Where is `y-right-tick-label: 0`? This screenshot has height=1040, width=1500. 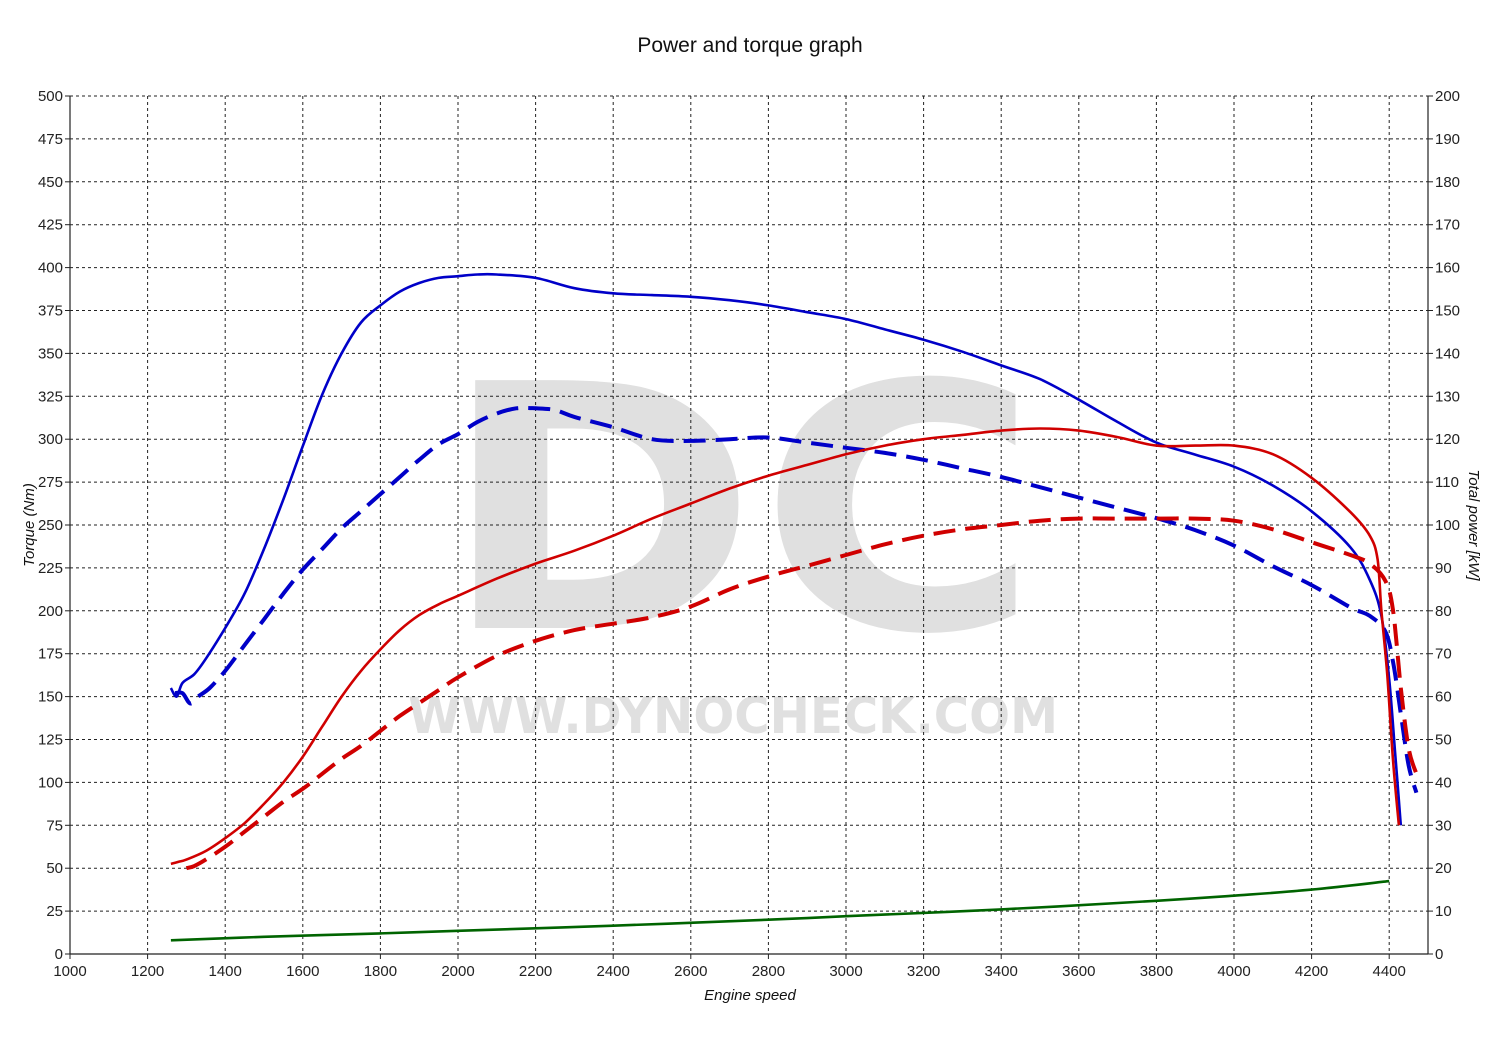
y-right-tick-label: 0 is located at coordinates (1439, 954).